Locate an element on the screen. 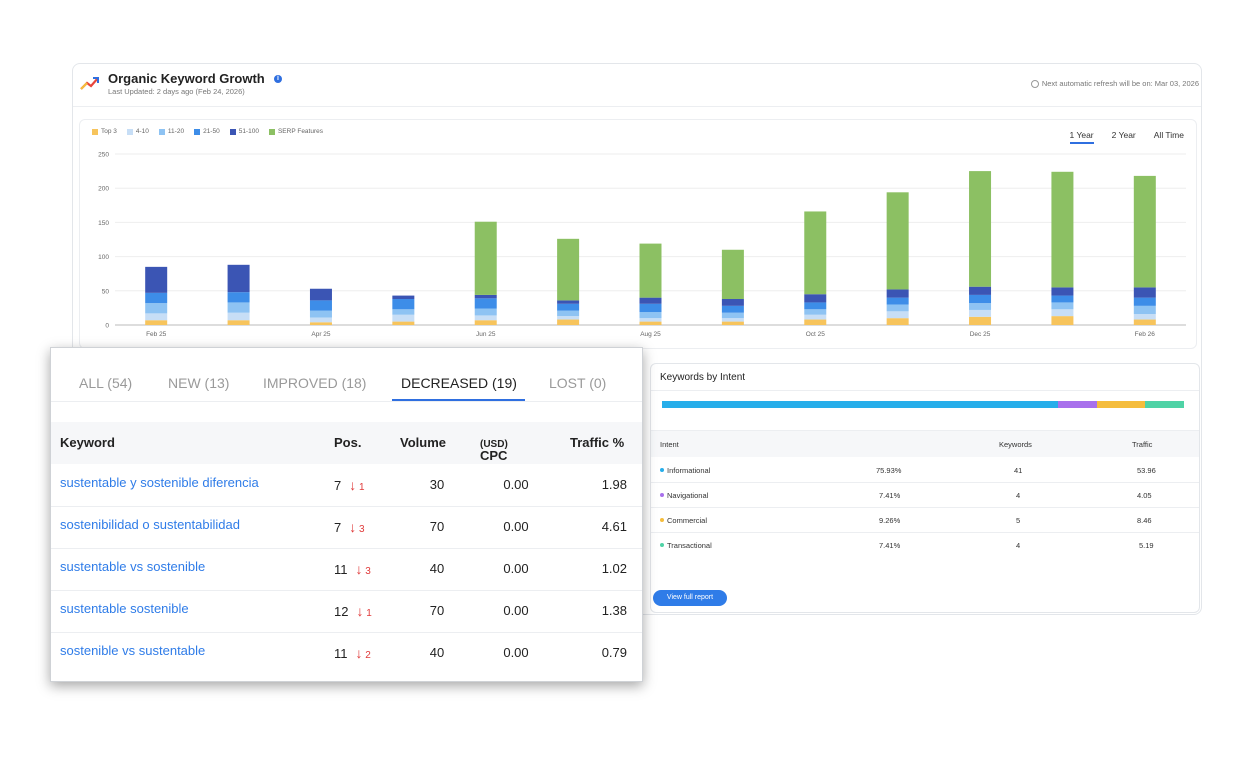 The image size is (1248, 764). intent-row: Commercial 9.26% 5 8.46 is located at coordinates (925, 520).